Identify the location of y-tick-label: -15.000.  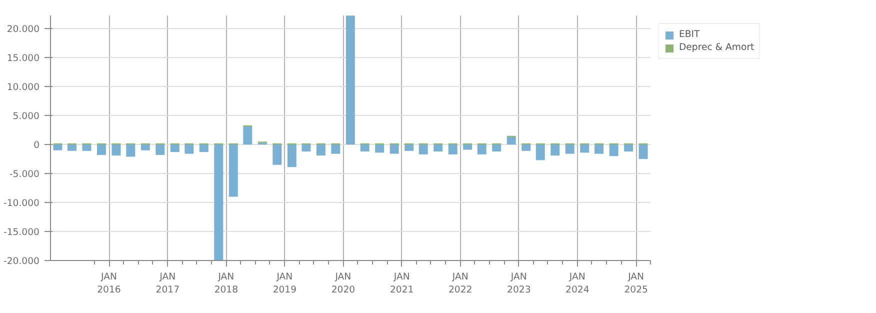
(21, 232).